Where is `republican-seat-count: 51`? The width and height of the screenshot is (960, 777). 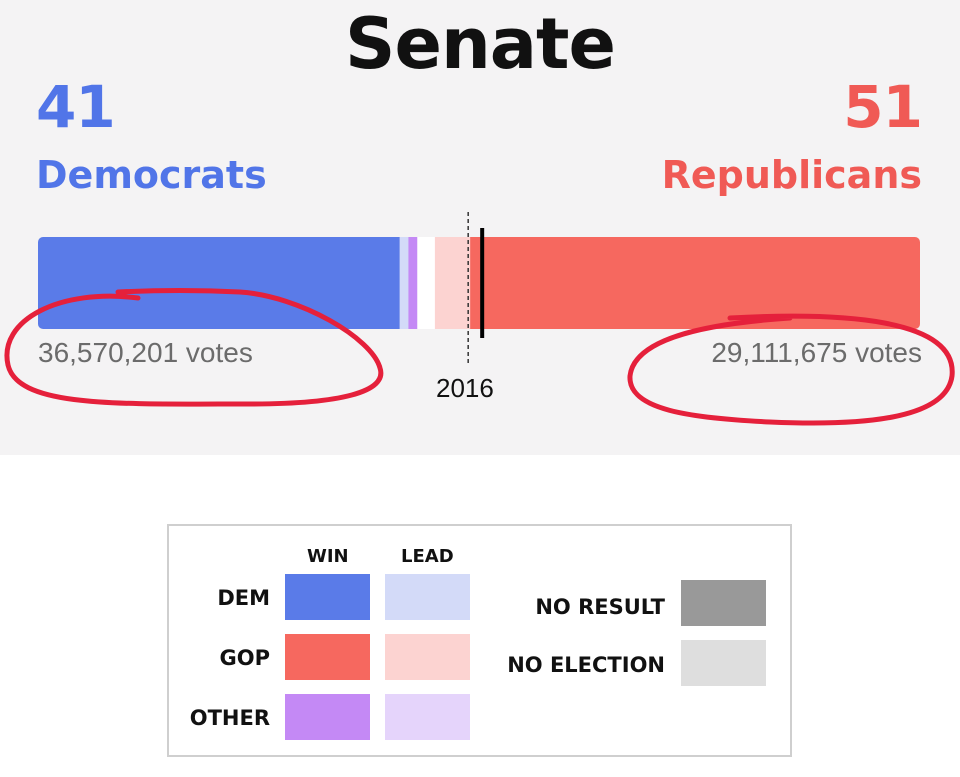 republican-seat-count: 51 is located at coordinates (883, 107).